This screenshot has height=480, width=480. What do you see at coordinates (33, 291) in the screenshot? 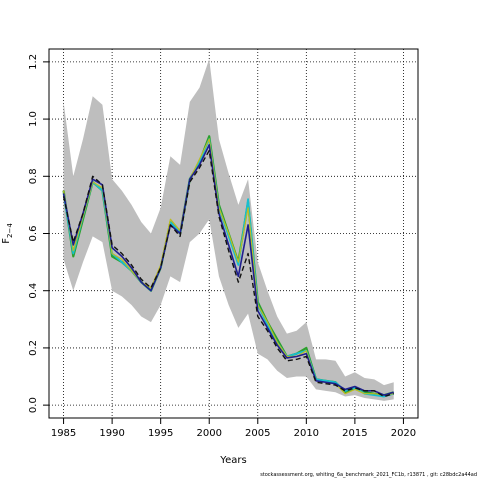
I see `y-tick-label: 0.4` at bounding box center [33, 291].